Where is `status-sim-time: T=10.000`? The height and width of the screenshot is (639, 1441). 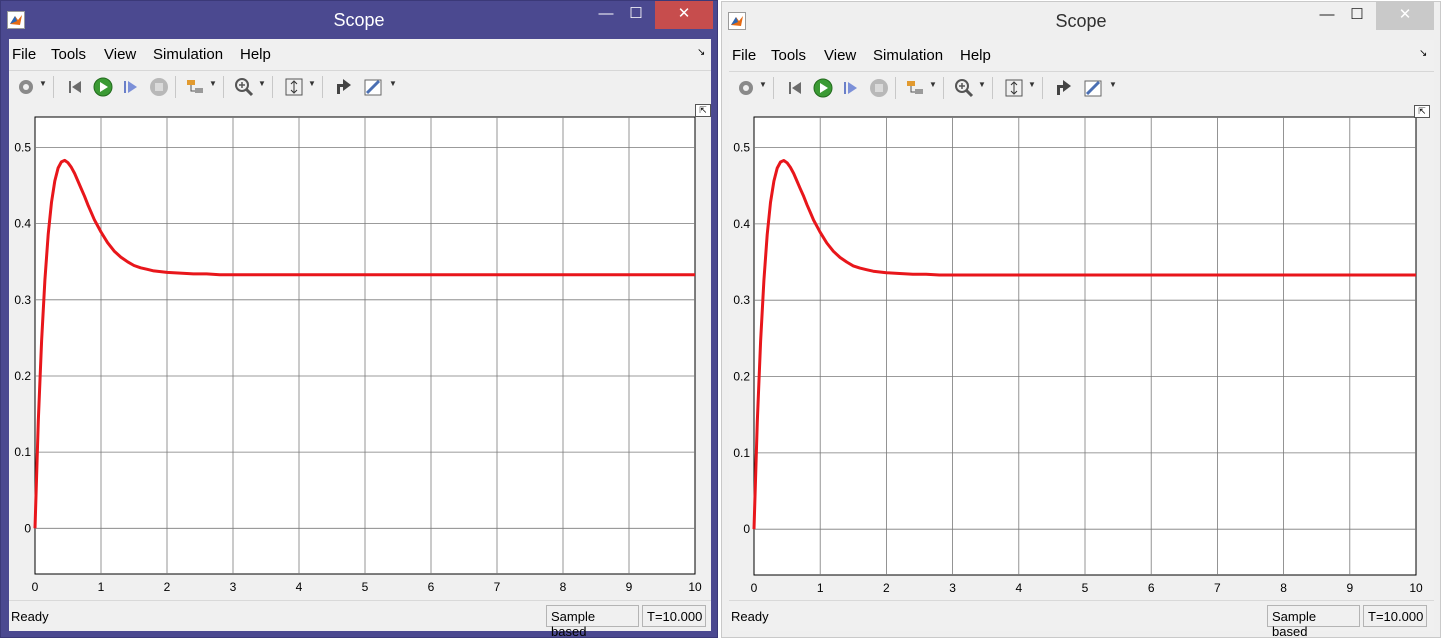 status-sim-time: T=10.000 is located at coordinates (674, 616).